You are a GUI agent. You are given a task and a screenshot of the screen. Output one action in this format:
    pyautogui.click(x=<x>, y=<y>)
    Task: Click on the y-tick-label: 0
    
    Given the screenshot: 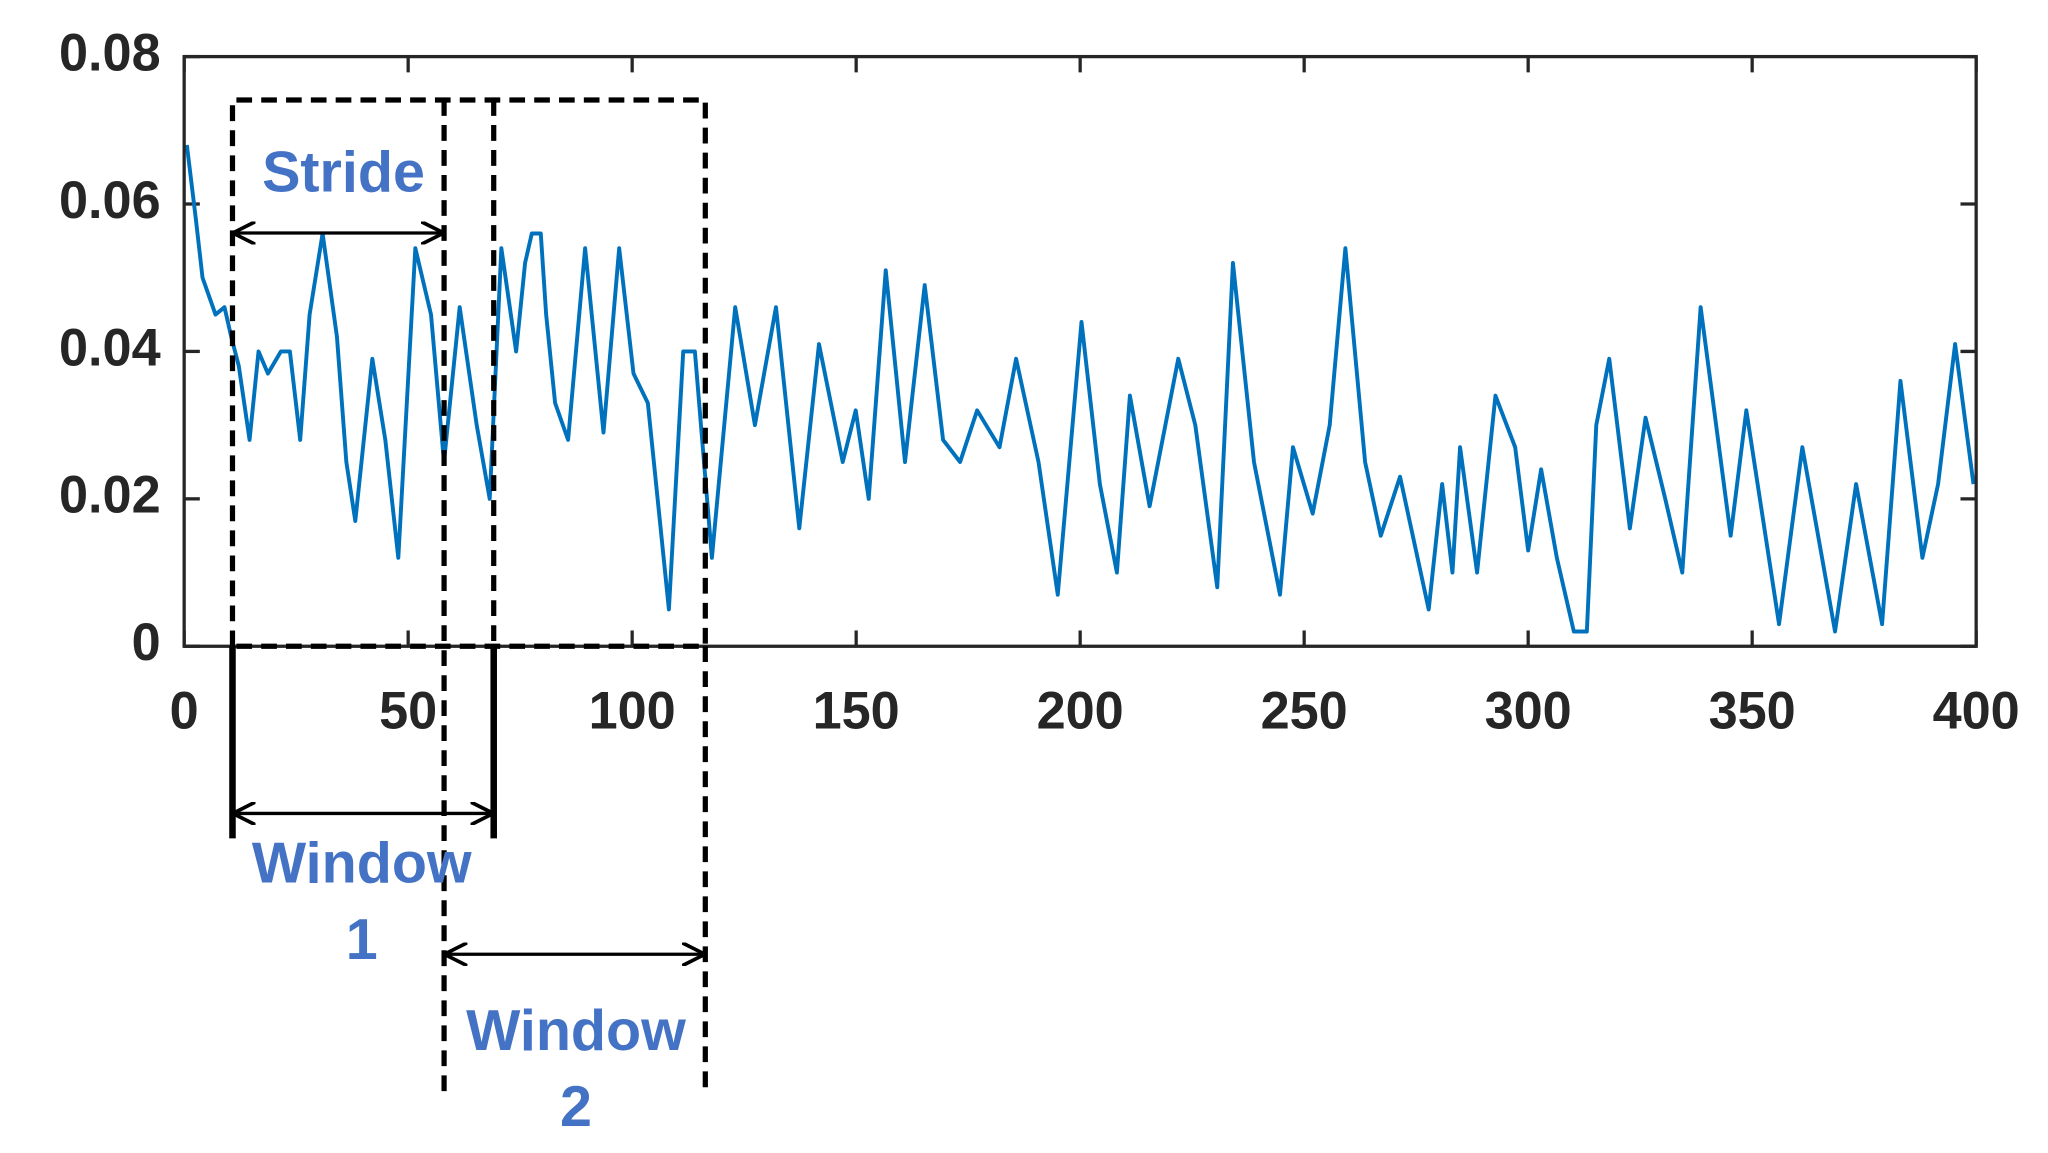 What is the action you would take?
    pyautogui.click(x=146, y=643)
    